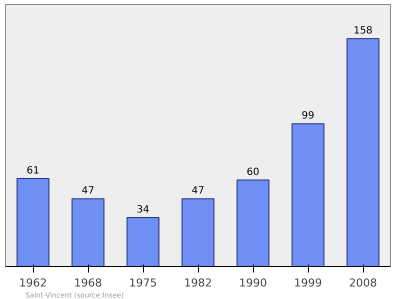 The image size is (400, 299). Describe the element at coordinates (308, 116) in the screenshot. I see `data-label: 99` at that location.